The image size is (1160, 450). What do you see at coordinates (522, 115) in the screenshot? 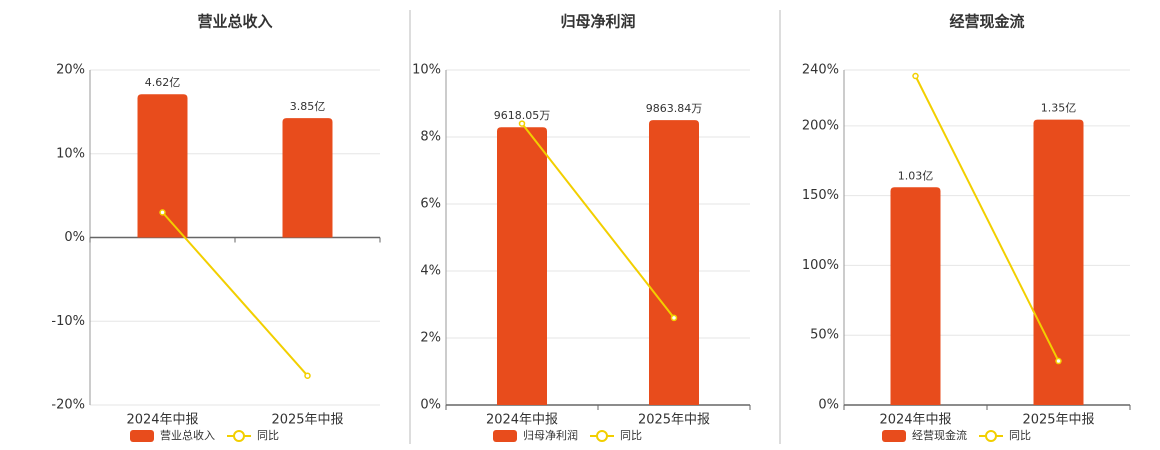
I see `value-label: 9618.05万` at bounding box center [522, 115].